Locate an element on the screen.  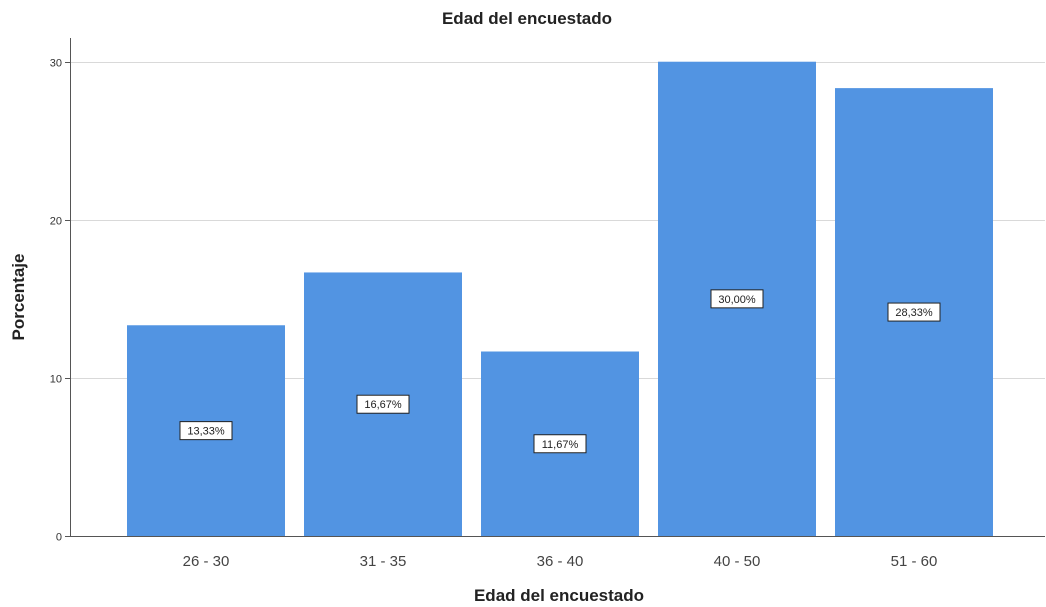
y-tick-label-20: 20 is located at coordinates (56, 222).